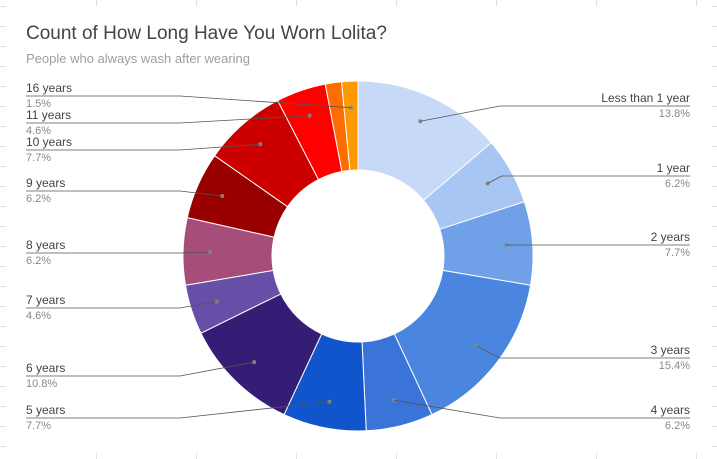 The image size is (717, 459). I want to click on slice-label: 11 years, so click(48, 115).